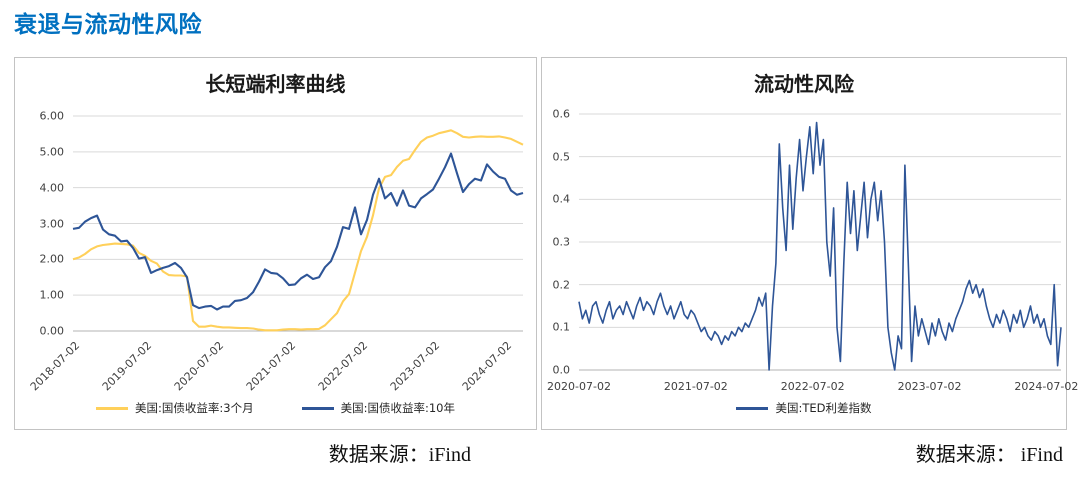  Describe the element at coordinates (397, 408) in the screenshot. I see `legend-label: 美国:国债收益率:10年` at that location.